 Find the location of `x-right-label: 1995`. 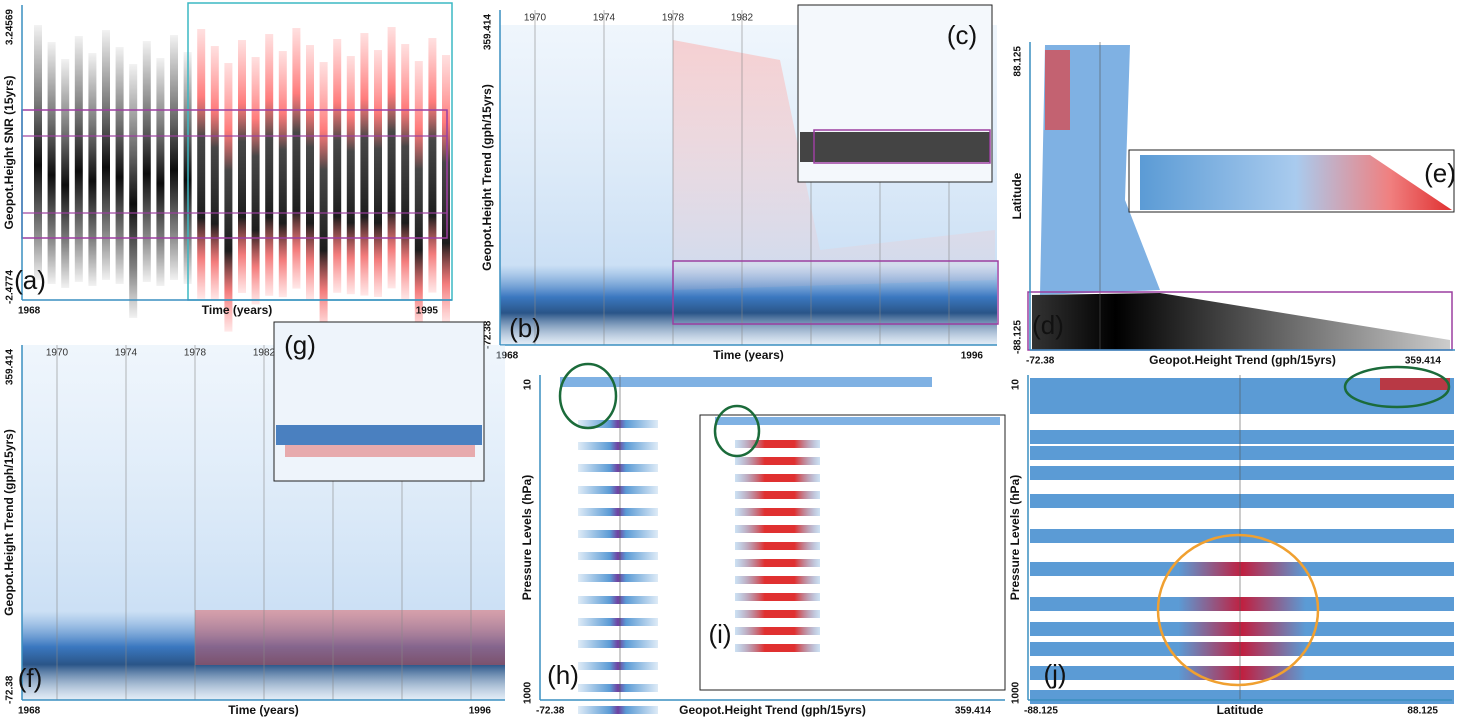

x-right-label: 1995 is located at coordinates (427, 311).